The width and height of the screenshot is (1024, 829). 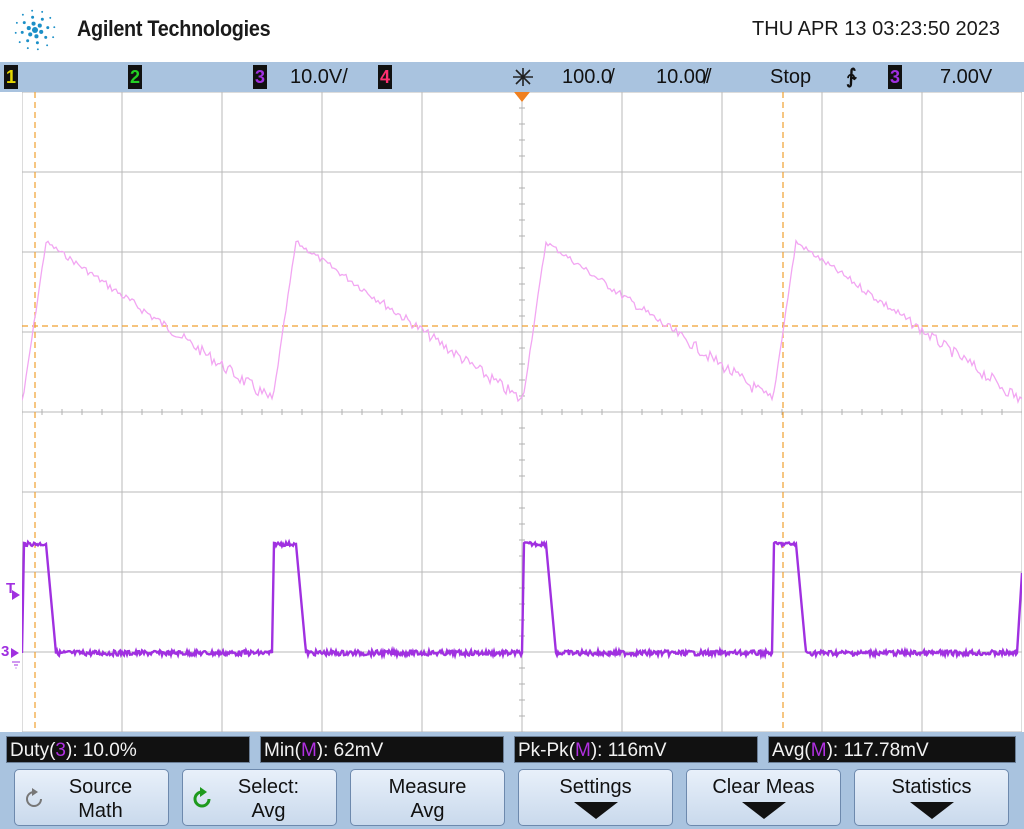 I want to click on marker-column: T 3, so click(x=11, y=412).